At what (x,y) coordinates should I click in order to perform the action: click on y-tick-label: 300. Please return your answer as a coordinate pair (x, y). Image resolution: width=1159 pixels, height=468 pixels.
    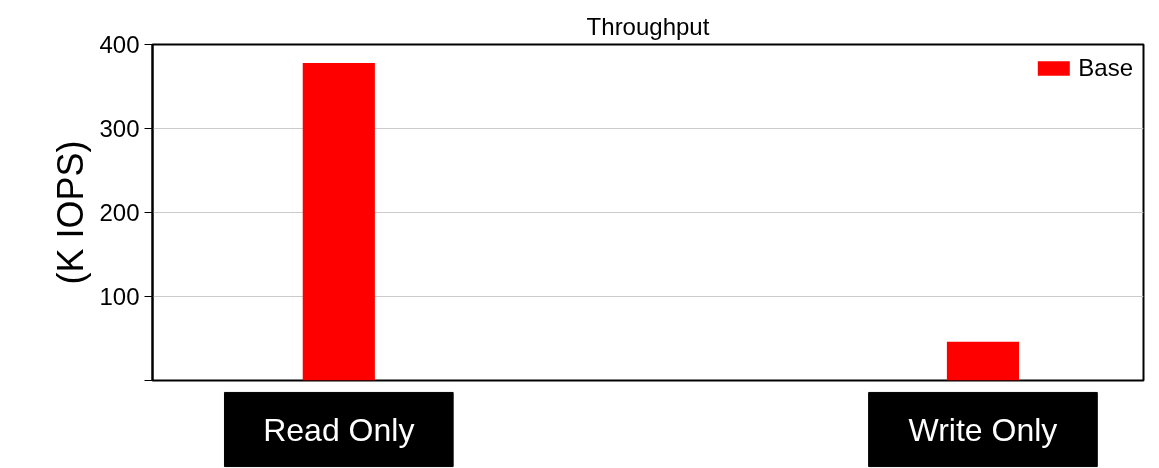
    Looking at the image, I should click on (119, 128).